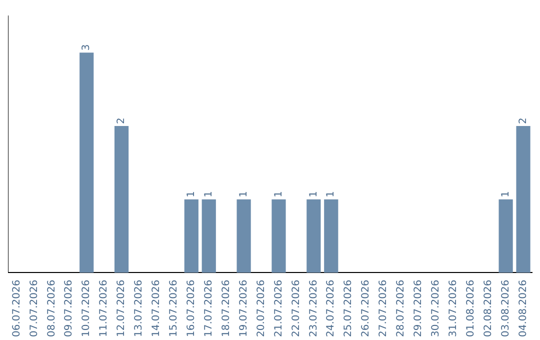 This screenshot has height=340, width=540. I want to click on x-tick-label: 11.07.2026, so click(104, 309).